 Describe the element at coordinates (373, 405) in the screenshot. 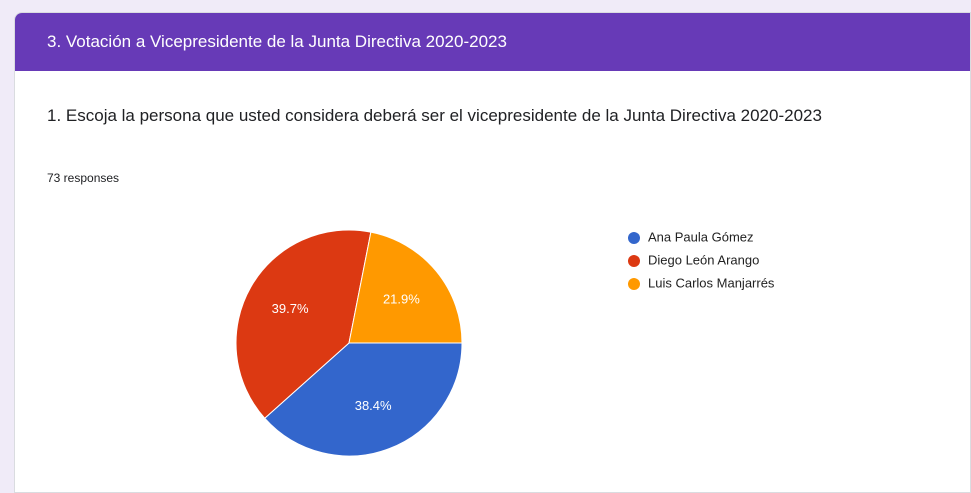

I see `slice-label: 38.4%` at that location.